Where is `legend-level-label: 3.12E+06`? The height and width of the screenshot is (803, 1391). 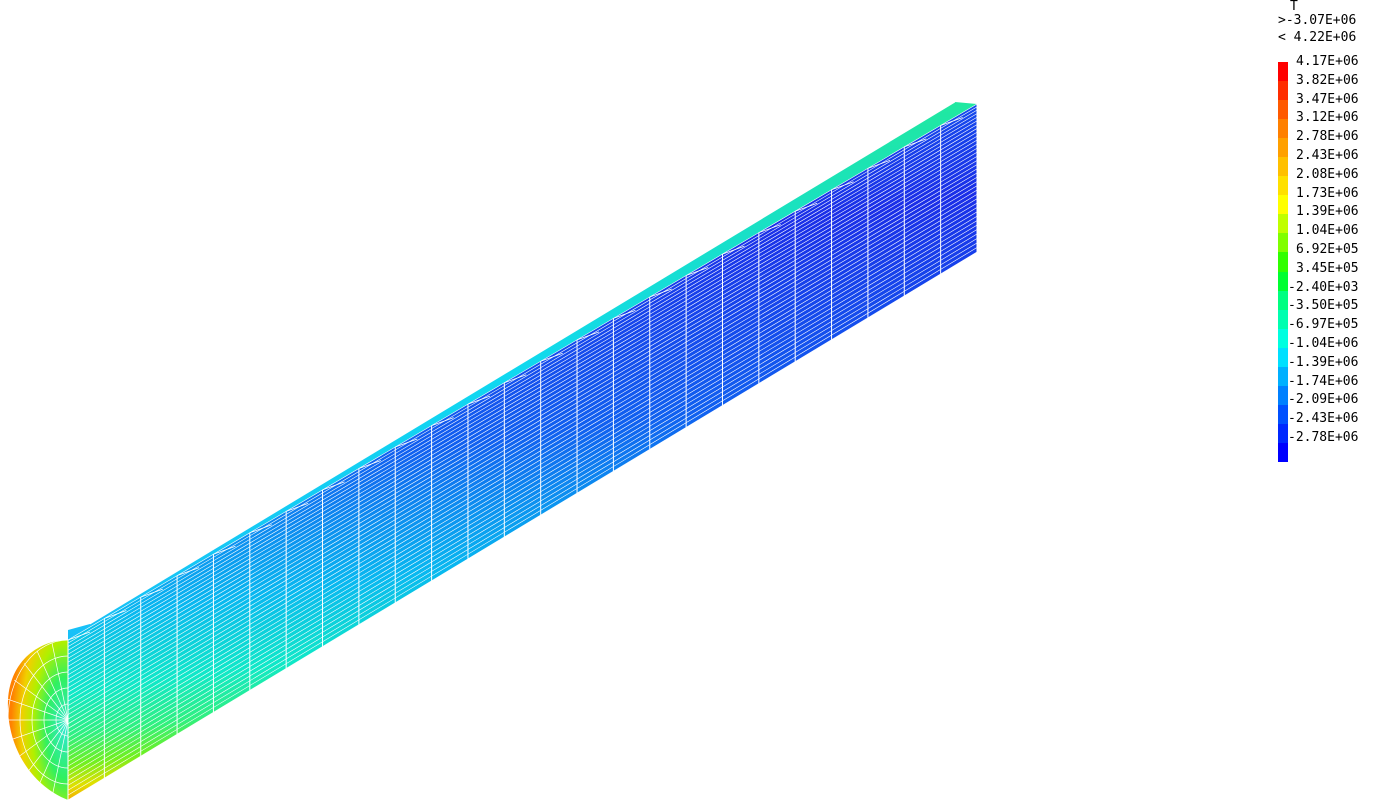
legend-level-label: 3.12E+06 is located at coordinates (1327, 118).